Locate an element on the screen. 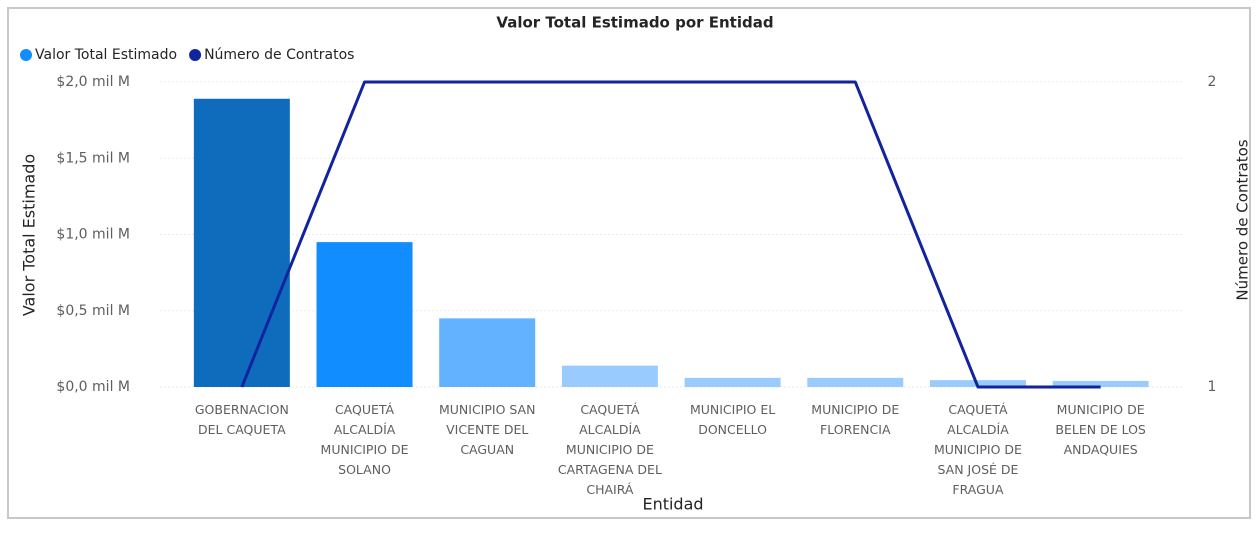  y-axis-title: Valor Total Estimado is located at coordinates (29, 235).